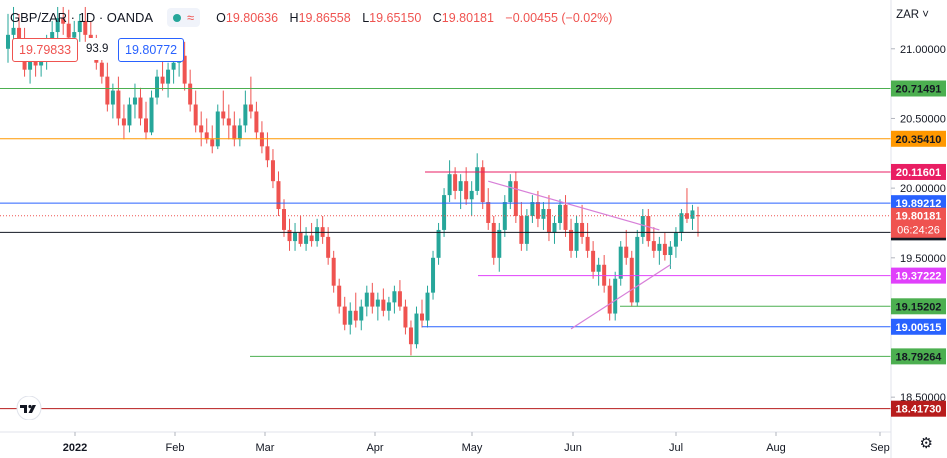 The width and height of the screenshot is (947, 458). What do you see at coordinates (177, 17) in the screenshot?
I see `market-open-icon` at bounding box center [177, 17].